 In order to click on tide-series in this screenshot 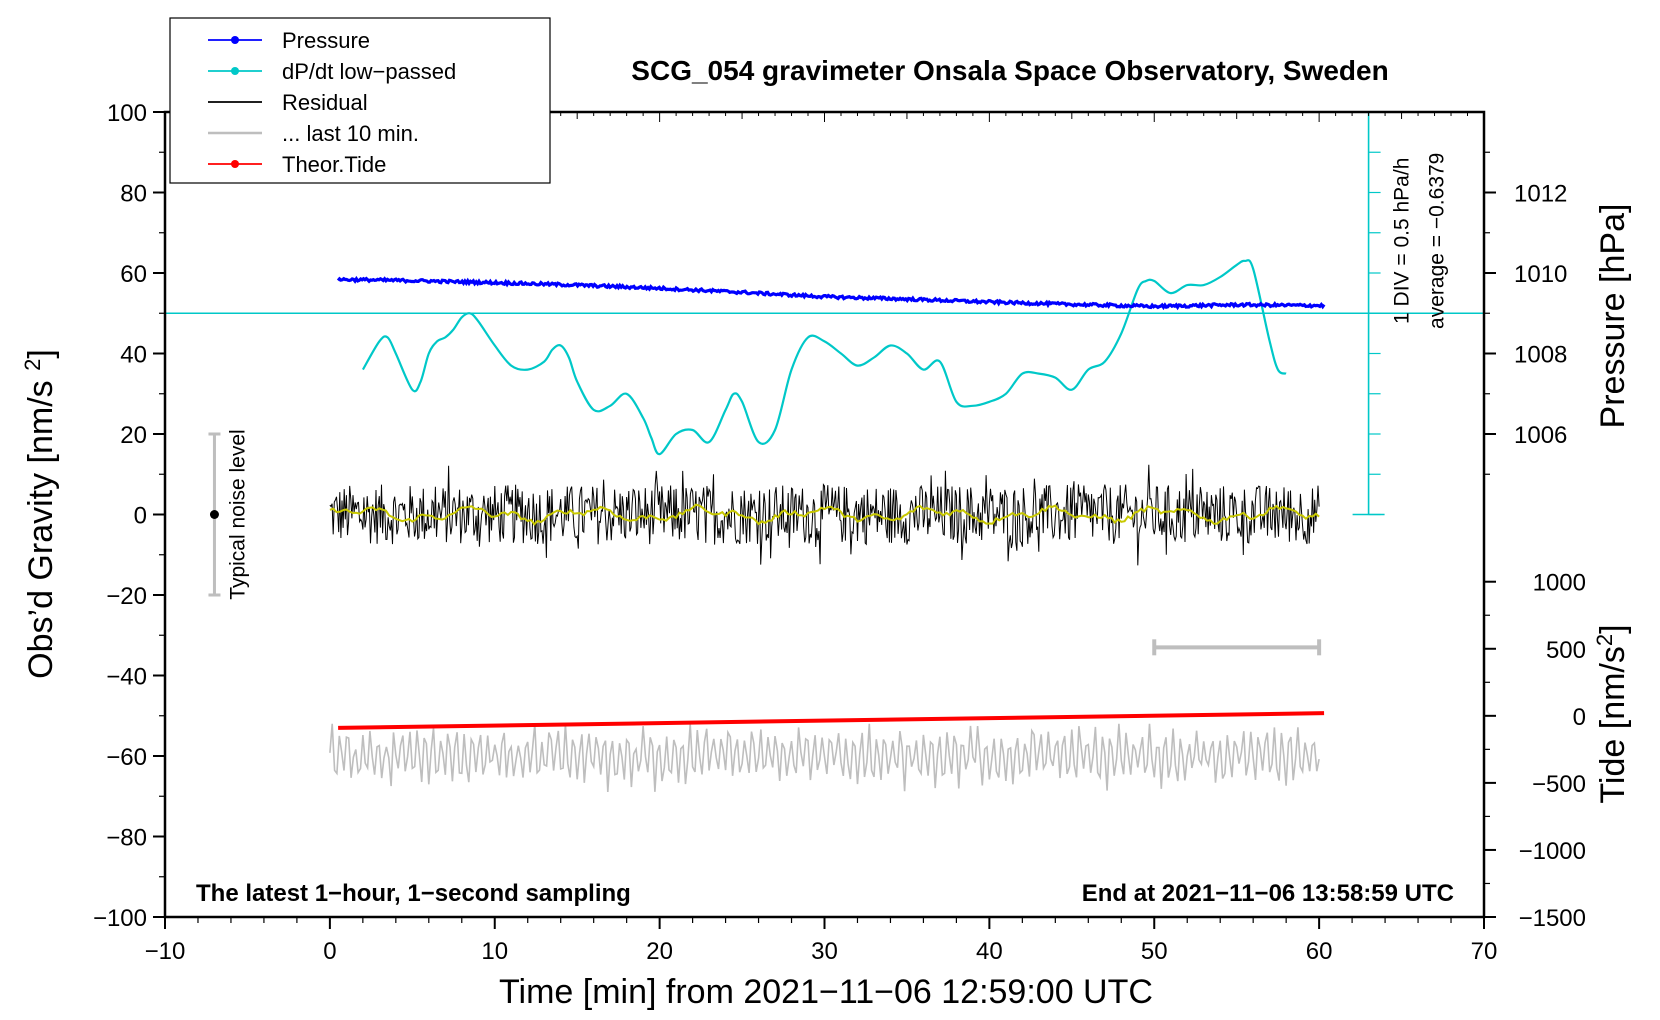, I will do `click(831, 720)`.